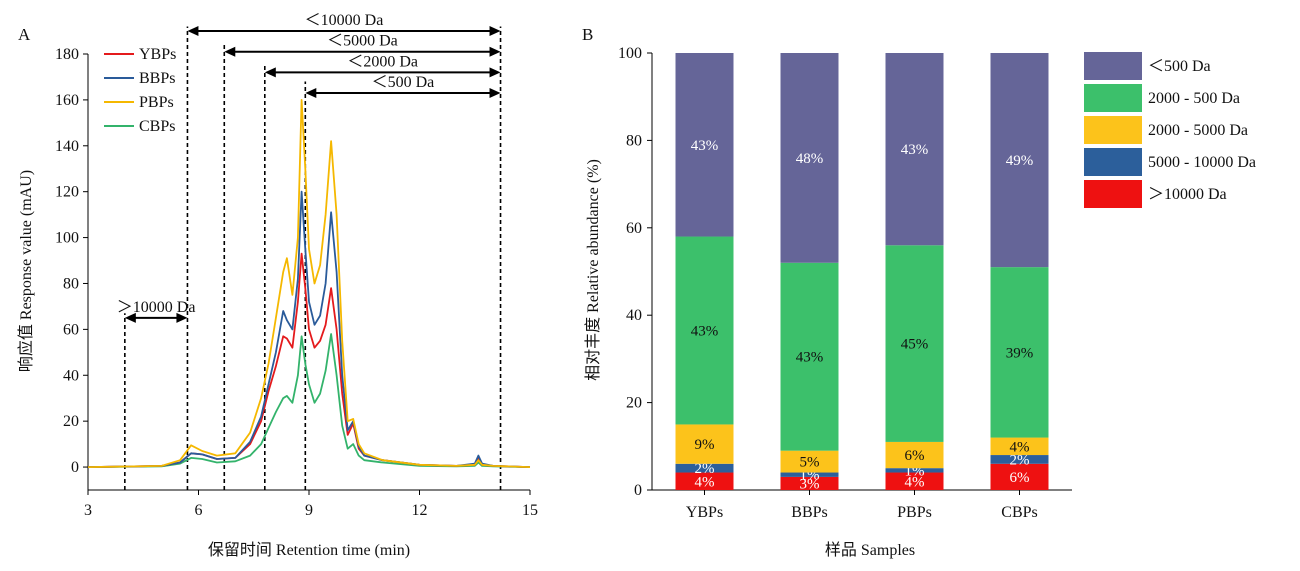  Describe the element at coordinates (809, 512) in the screenshot. I see `abundance-x-tick-label: BBPs` at that location.